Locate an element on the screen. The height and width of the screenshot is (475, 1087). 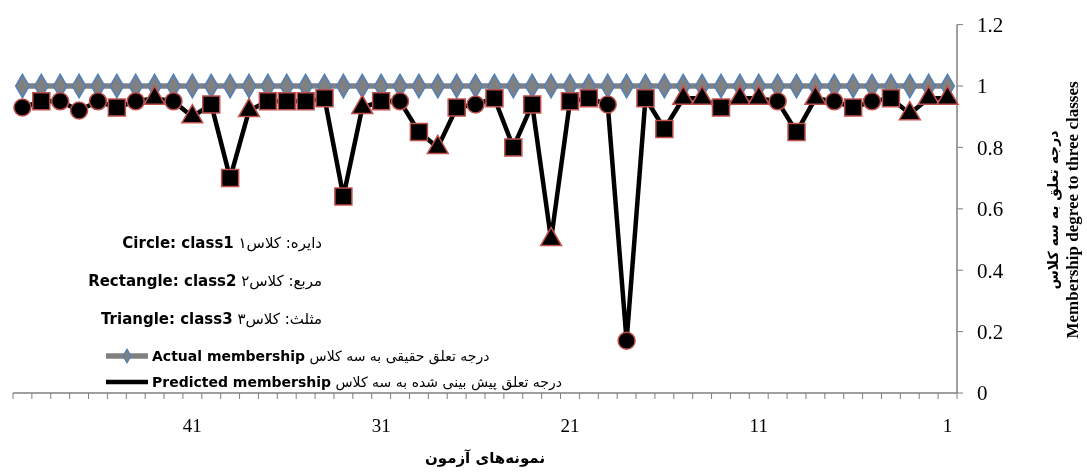
y-tick-label: 0 is located at coordinates (982, 393).